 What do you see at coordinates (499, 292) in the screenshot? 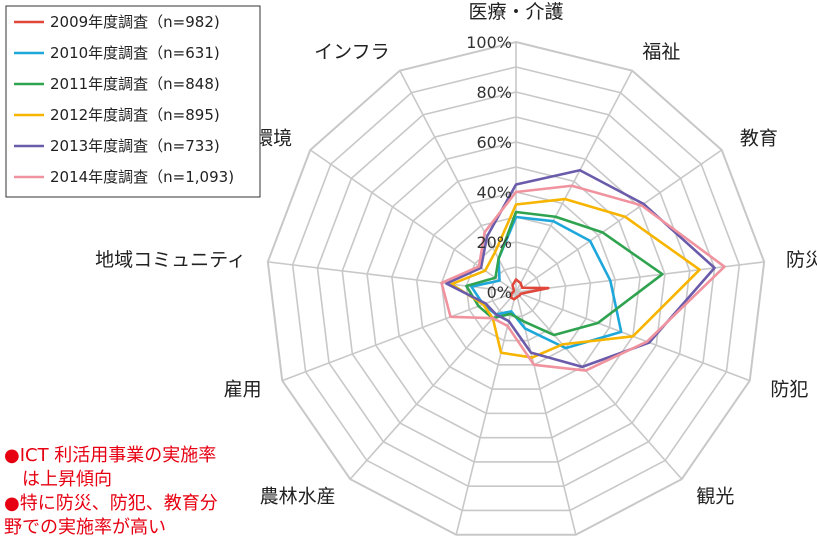
I see `tick-label: 0%` at bounding box center [499, 292].